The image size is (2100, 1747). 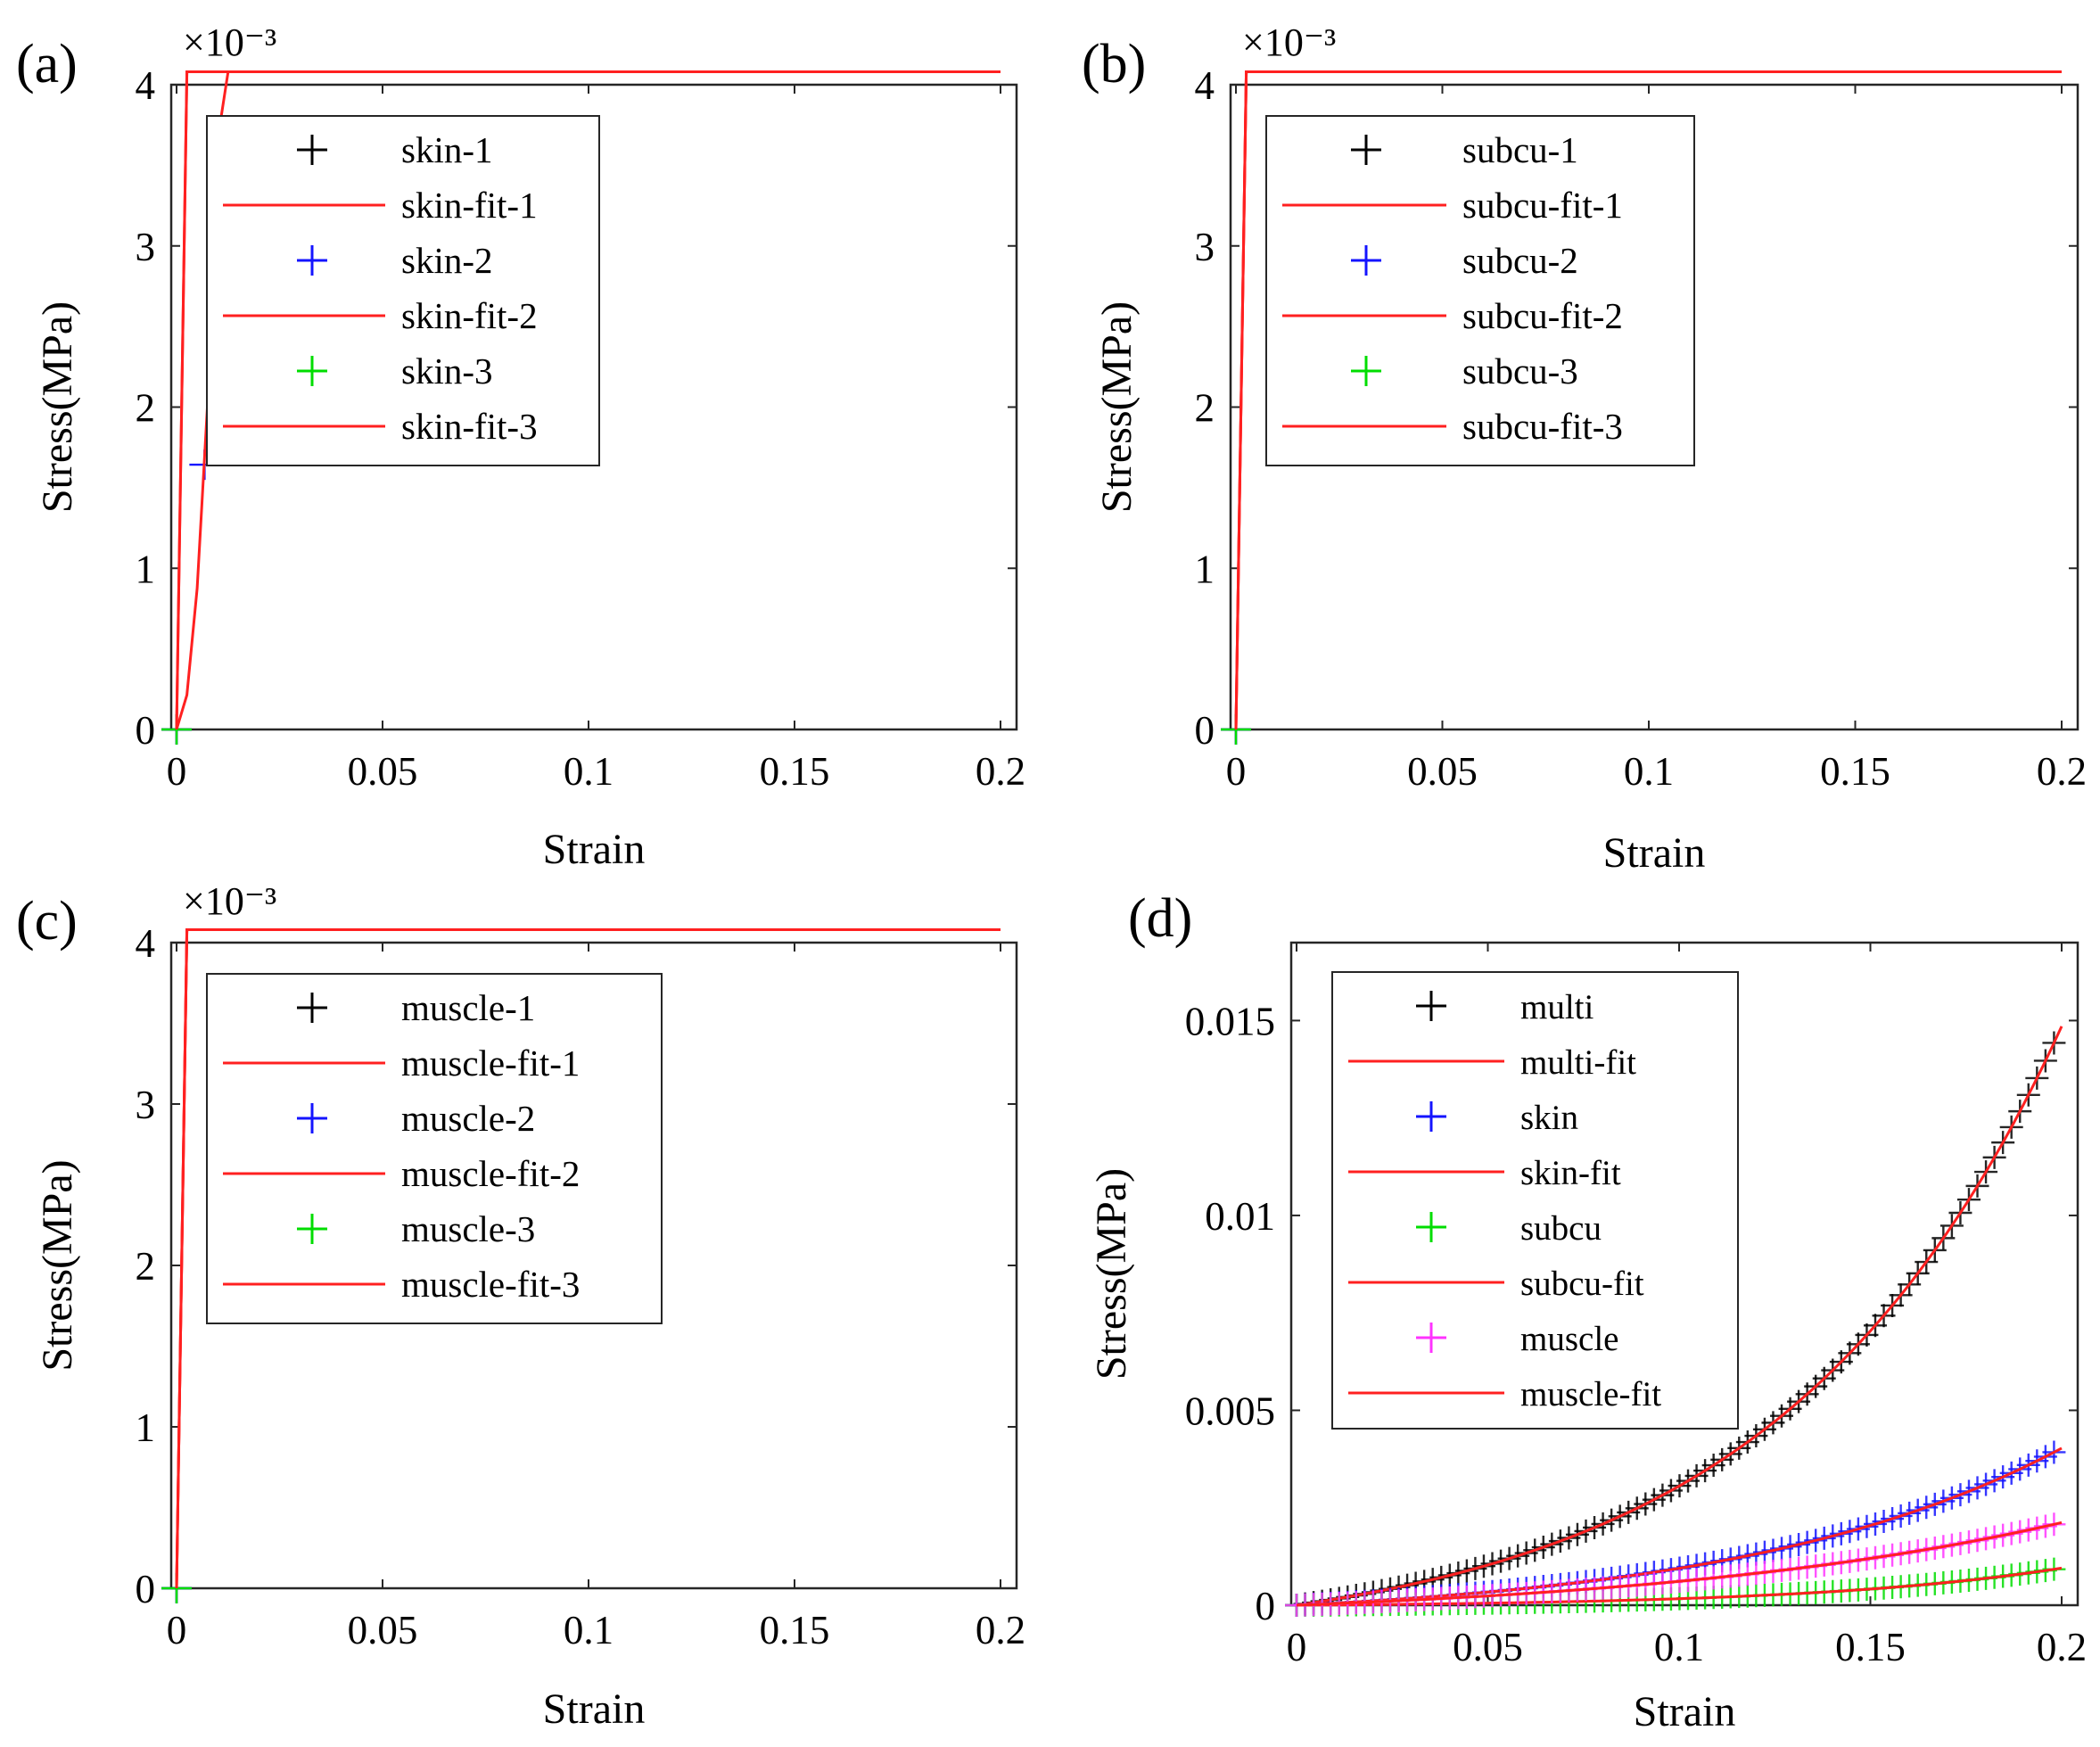 What do you see at coordinates (491, 1173) in the screenshot?
I see `legend-entry: muscle-fit-2` at bounding box center [491, 1173].